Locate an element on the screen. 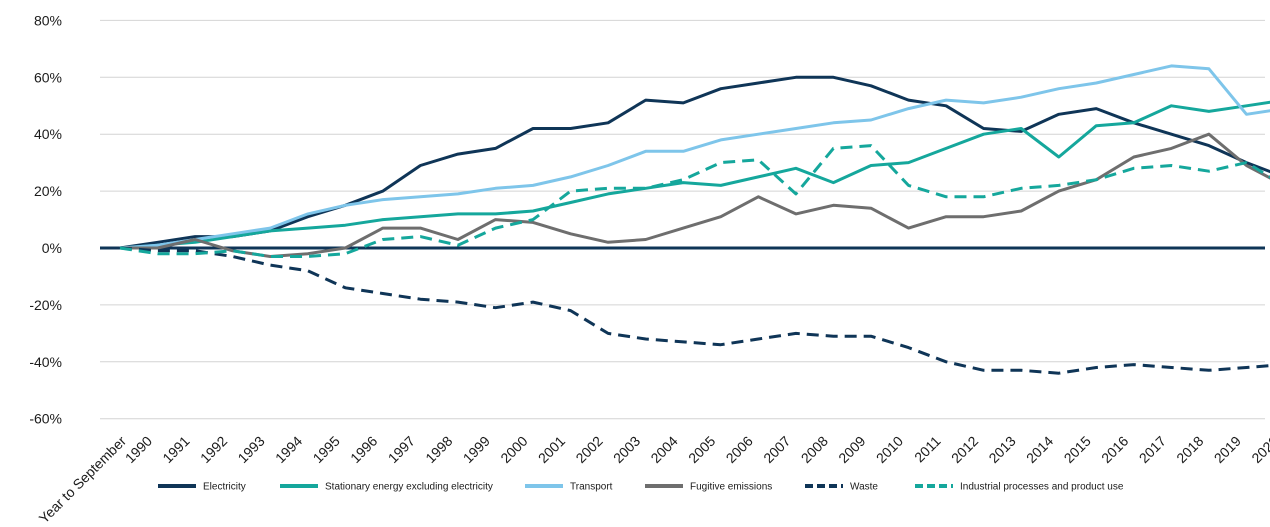 Image resolution: width=1270 pixels, height=527 pixels. x-tick-label: 2000 is located at coordinates (513, 449).